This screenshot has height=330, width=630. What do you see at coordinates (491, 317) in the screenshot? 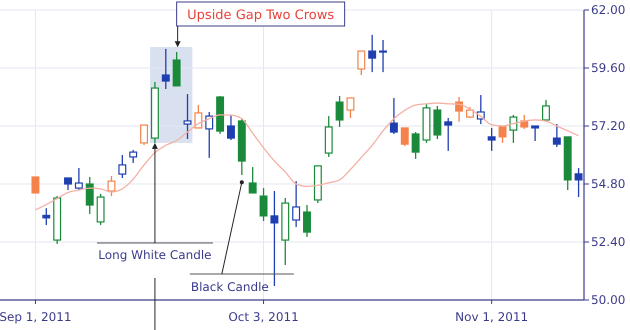
I see `x-tick-label: Nov 1, 2011` at bounding box center [491, 317].